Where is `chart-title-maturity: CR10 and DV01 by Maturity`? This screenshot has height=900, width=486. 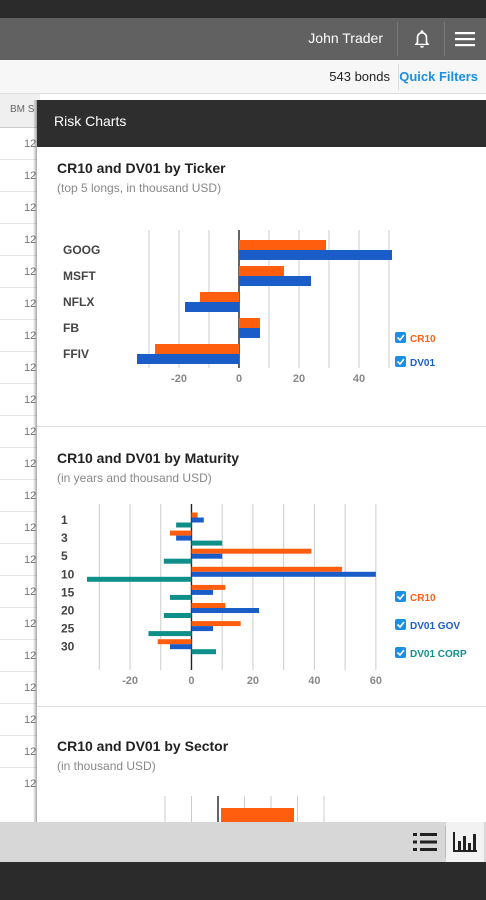
chart-title-maturity: CR10 and DV01 by Maturity is located at coordinates (148, 458).